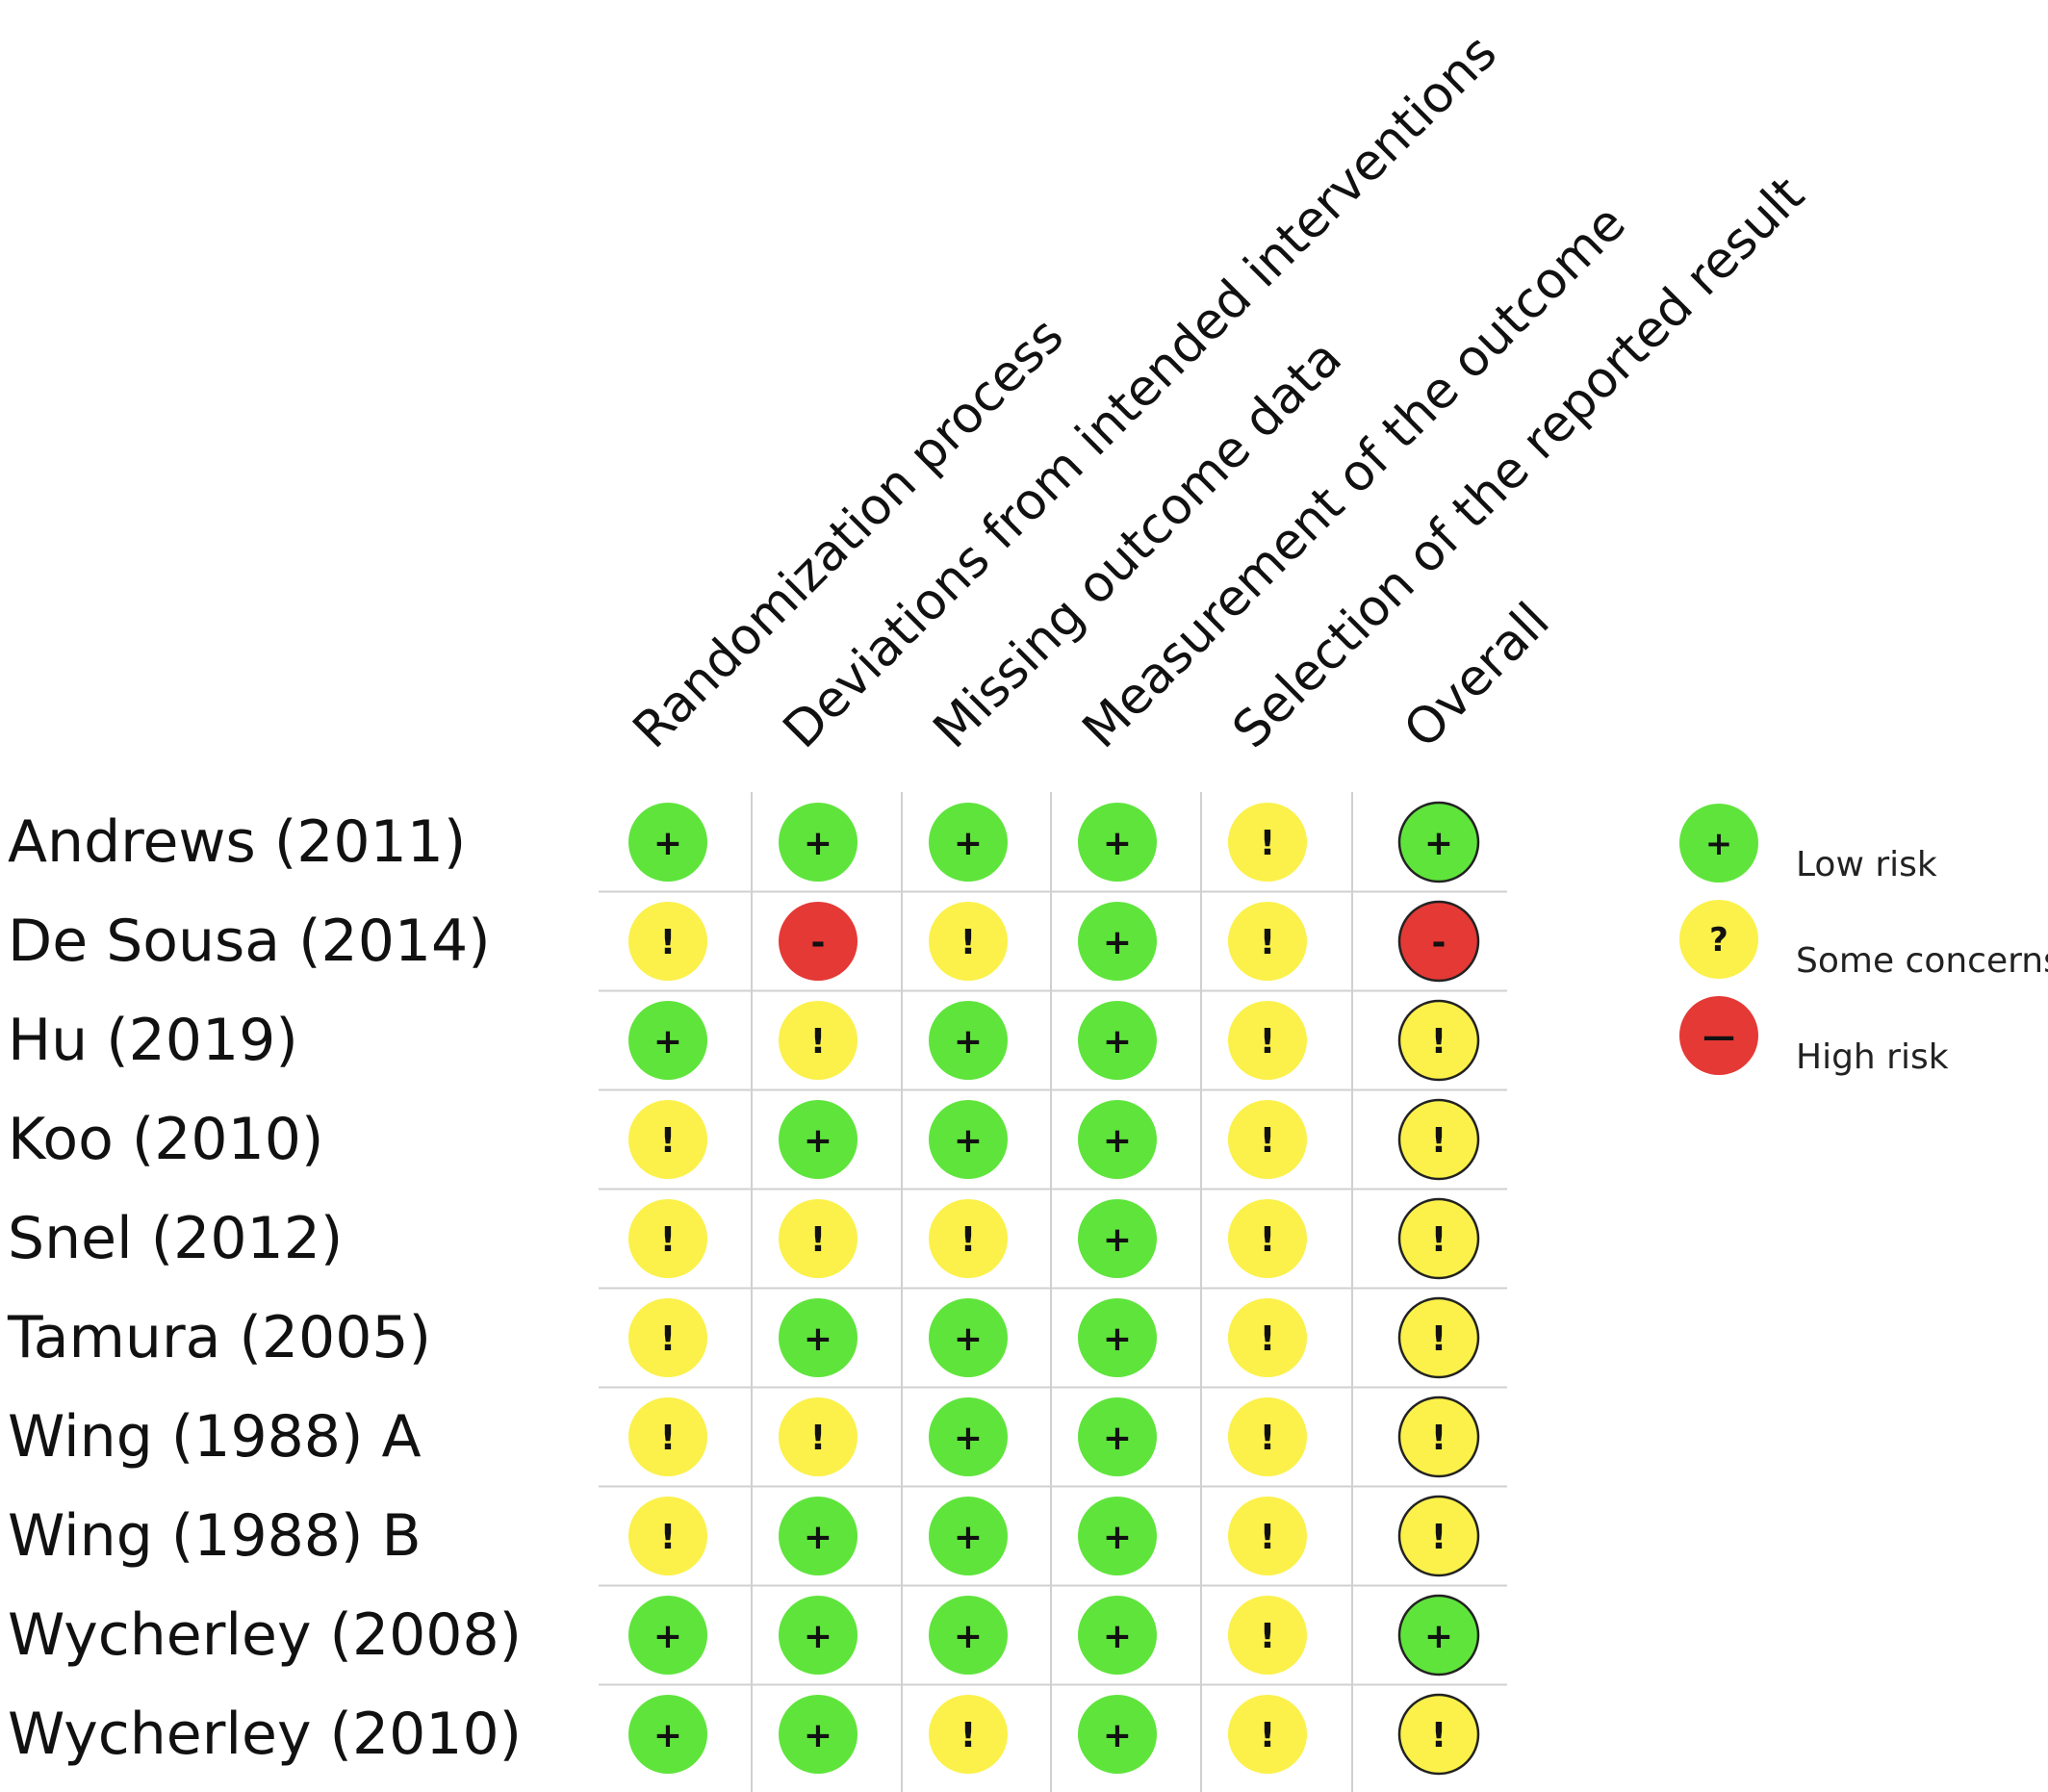 Image resolution: width=2048 pixels, height=1792 pixels. Describe the element at coordinates (265, 1734) in the screenshot. I see `study-label: Wycherley (2010)` at that location.